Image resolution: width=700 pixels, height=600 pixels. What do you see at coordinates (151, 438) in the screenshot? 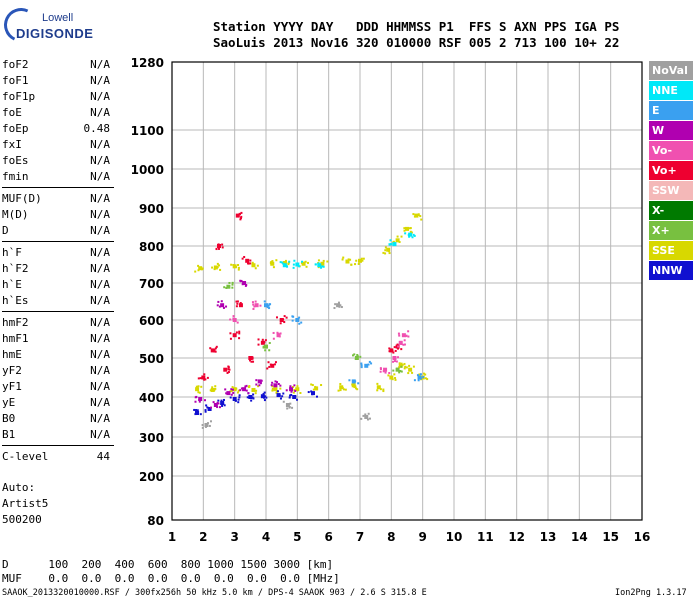
I see `y-tick-label: 300` at bounding box center [151, 438].